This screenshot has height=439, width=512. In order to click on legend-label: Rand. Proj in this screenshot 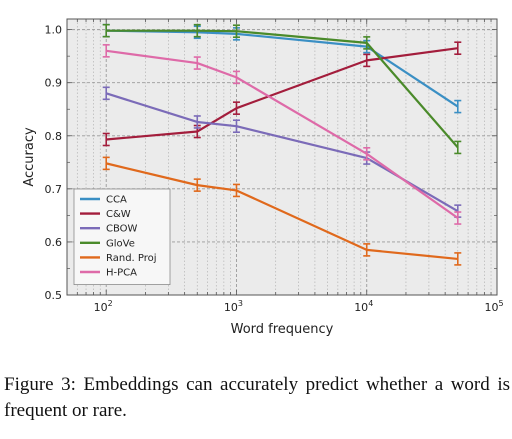, I will do `click(131, 258)`.